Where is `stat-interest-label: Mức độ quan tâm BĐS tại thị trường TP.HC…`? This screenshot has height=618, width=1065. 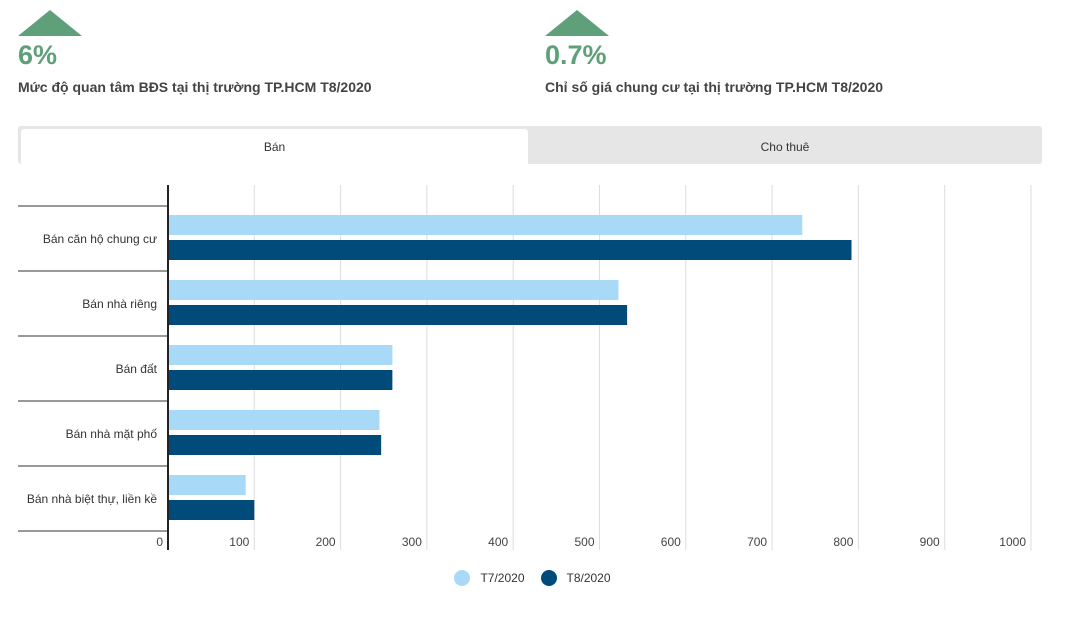 stat-interest-label: Mức độ quan tâm BĐS tại thị trường TP.HC… is located at coordinates (195, 87).